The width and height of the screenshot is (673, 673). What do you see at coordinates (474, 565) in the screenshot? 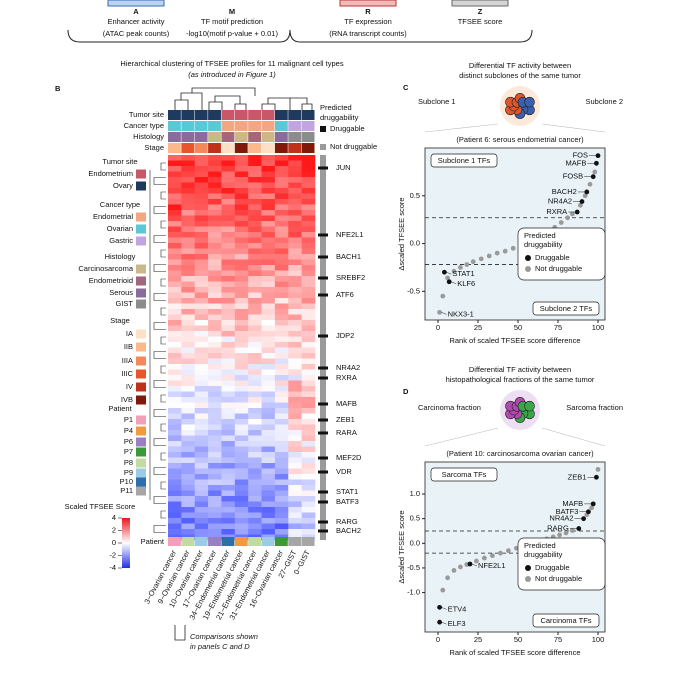
I see `leader` at bounding box center [474, 565].